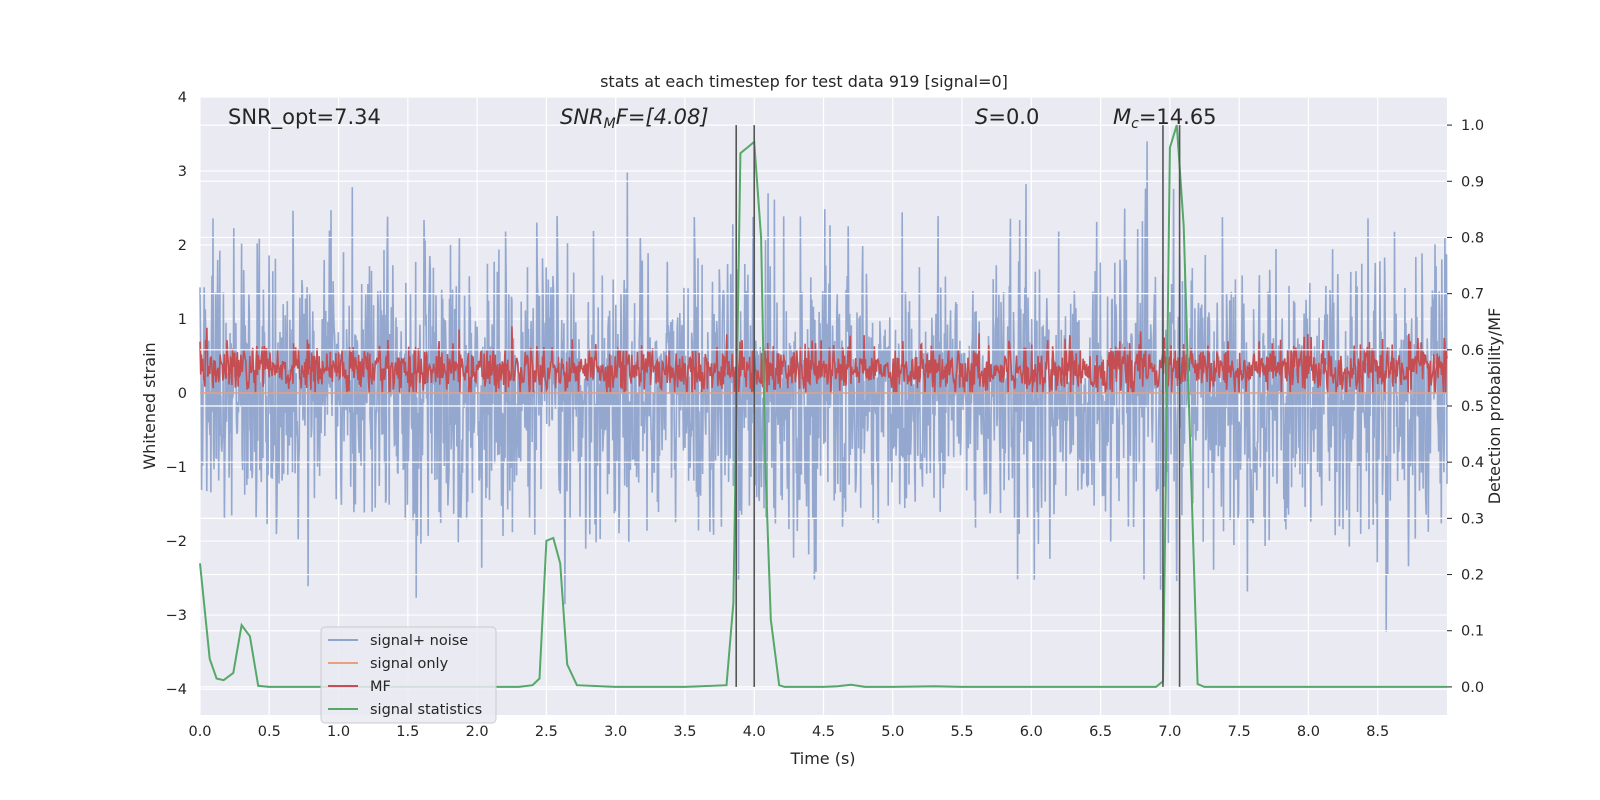 The height and width of the screenshot is (800, 1600). What do you see at coordinates (182, 320) in the screenshot?
I see `y-tick-label-left: 1` at bounding box center [182, 320].